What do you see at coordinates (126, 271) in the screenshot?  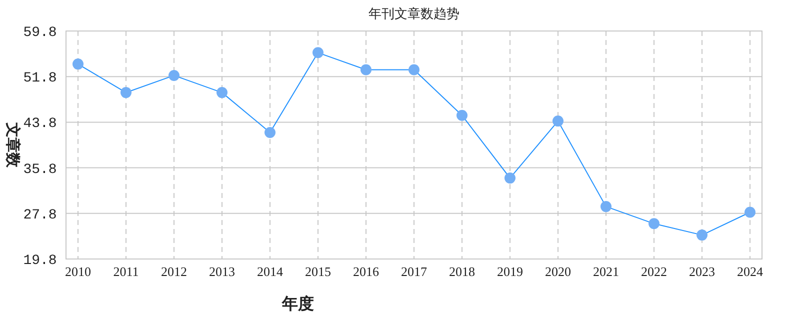 I see `x-tick-label: 2011` at bounding box center [126, 271].